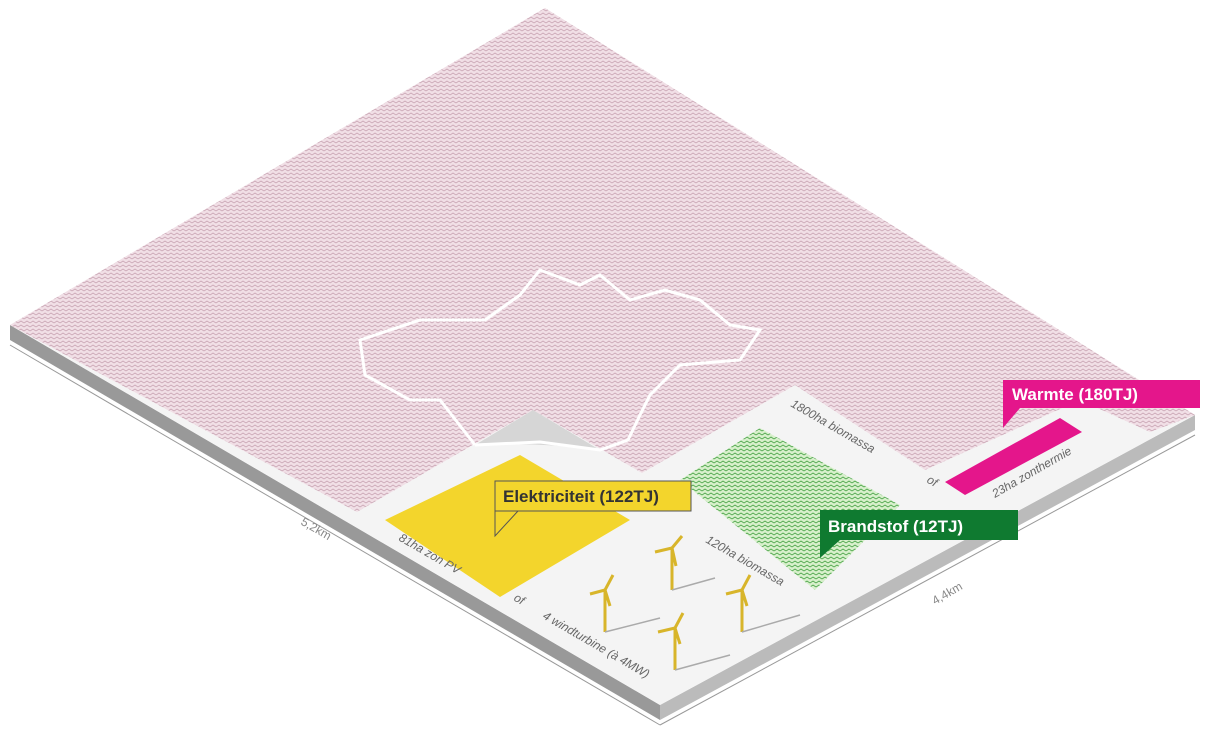  Describe the element at coordinates (895, 526) in the screenshot. I see `fuel-label: Brandstof (12TJ)` at that location.